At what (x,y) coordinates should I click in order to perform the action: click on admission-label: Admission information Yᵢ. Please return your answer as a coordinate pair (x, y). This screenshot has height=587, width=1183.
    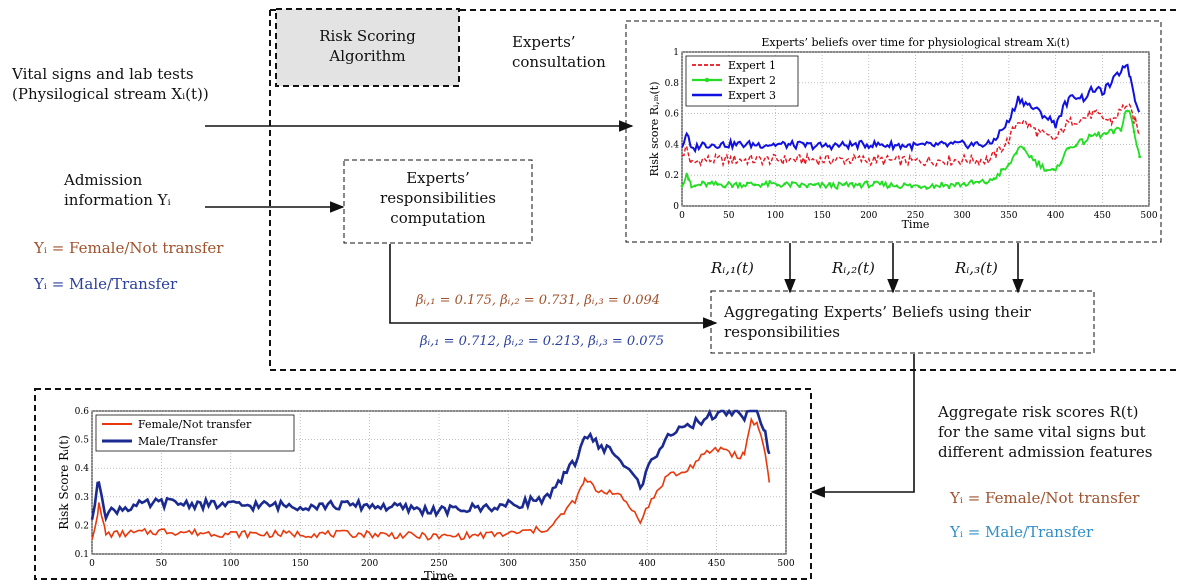
    Looking at the image, I should click on (117, 190).